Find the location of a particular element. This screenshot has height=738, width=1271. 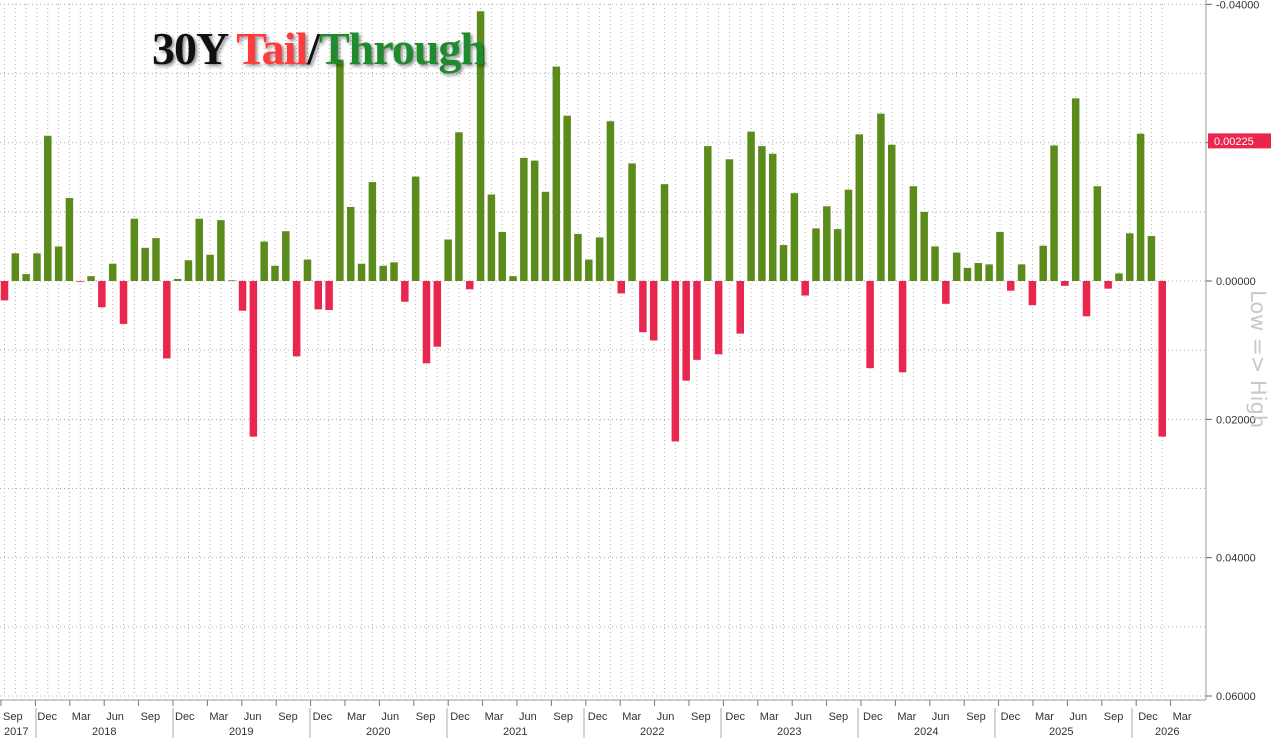

x-year-label: 2026 is located at coordinates (1167, 732).